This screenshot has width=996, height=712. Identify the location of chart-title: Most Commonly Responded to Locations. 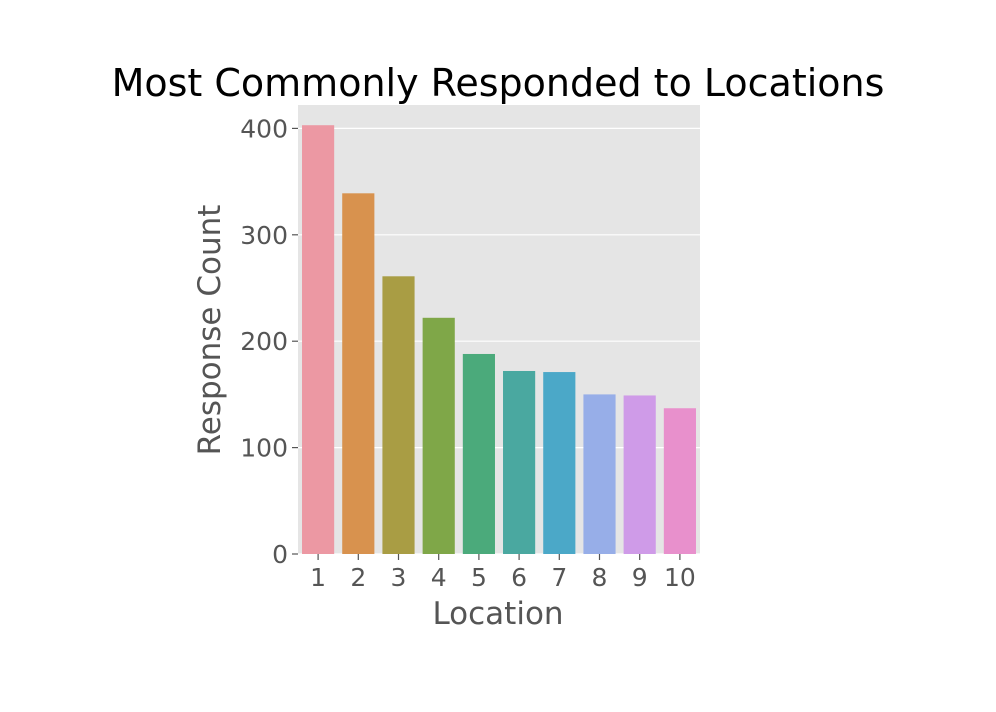
(498, 83).